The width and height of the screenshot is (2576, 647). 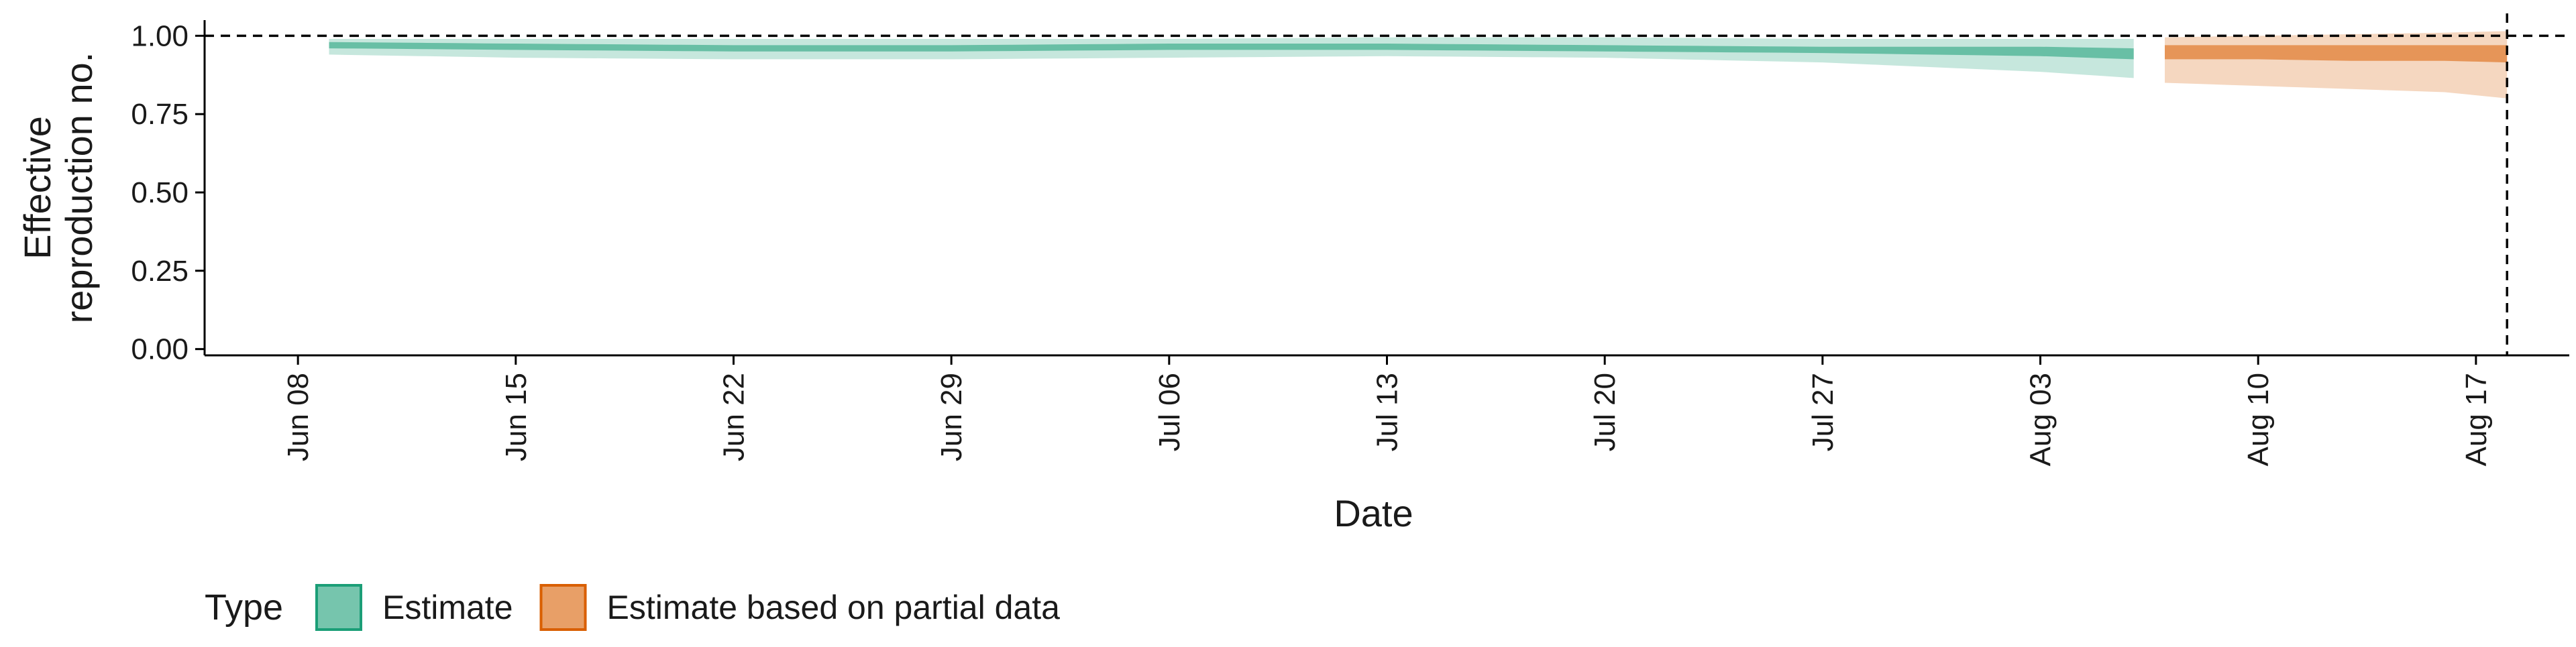 What do you see at coordinates (160, 350) in the screenshot?
I see `y-tick-label: 0.00` at bounding box center [160, 350].